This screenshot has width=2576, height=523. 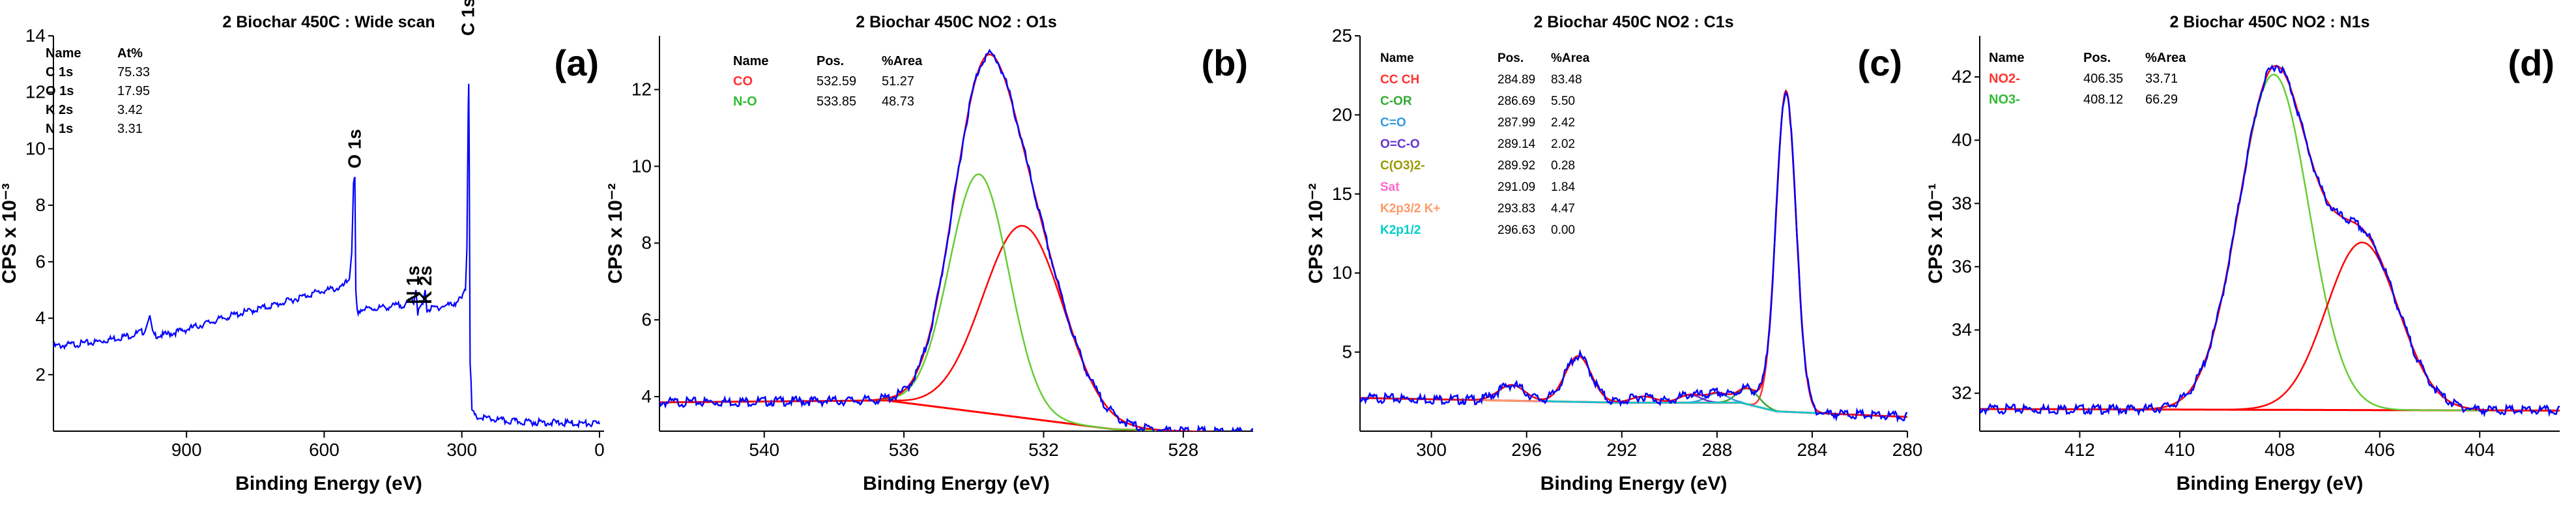 What do you see at coordinates (1812, 450) in the screenshot?
I see `x-tick-label: 284` at bounding box center [1812, 450].